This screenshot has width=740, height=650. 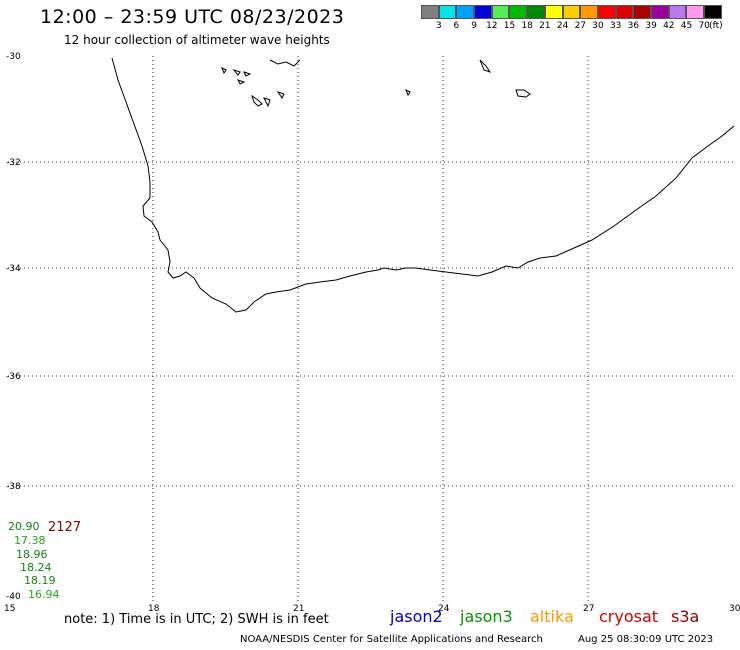 What do you see at coordinates (36, 567) in the screenshot?
I see `wave-height-value: 18.24` at bounding box center [36, 567].